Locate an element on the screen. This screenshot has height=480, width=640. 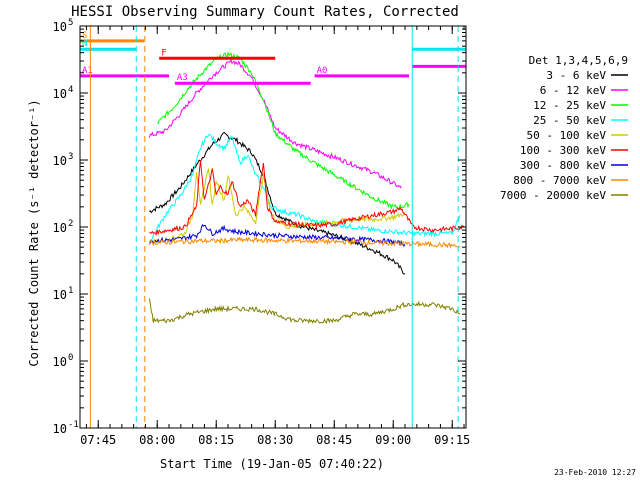
legend-label-4: 50 - 100 keV is located at coordinates (567, 135).